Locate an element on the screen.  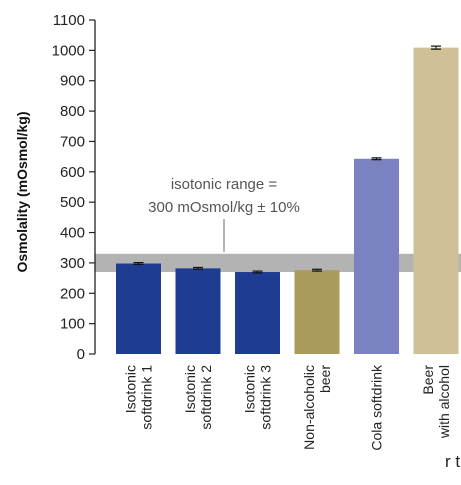
category-label-4-line-1: Non-alcoholic is located at coordinates (309, 407).